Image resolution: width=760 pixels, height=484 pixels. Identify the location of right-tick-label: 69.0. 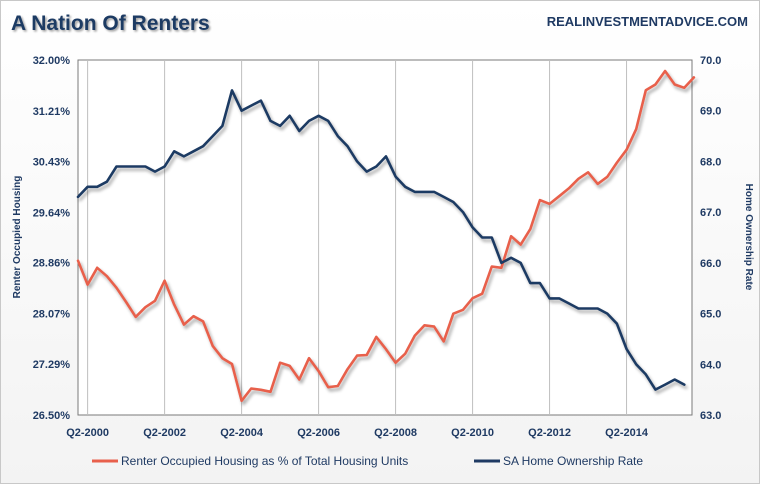
(710, 112).